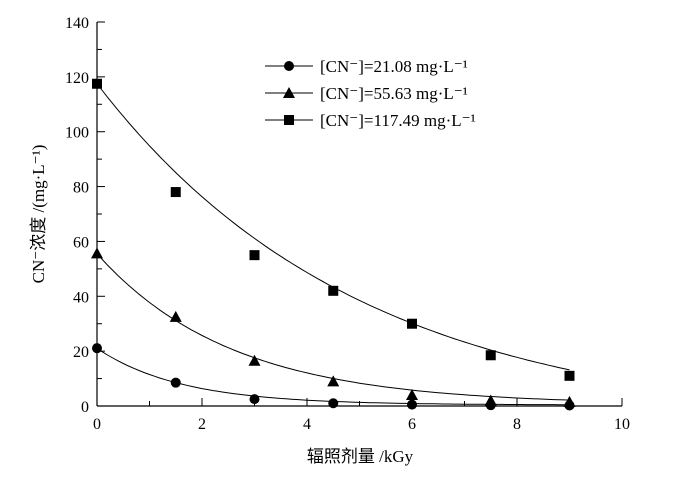 Image resolution: width=687 pixels, height=483 pixels. What do you see at coordinates (622, 424) in the screenshot?
I see `x-tick-label: 10` at bounding box center [622, 424].